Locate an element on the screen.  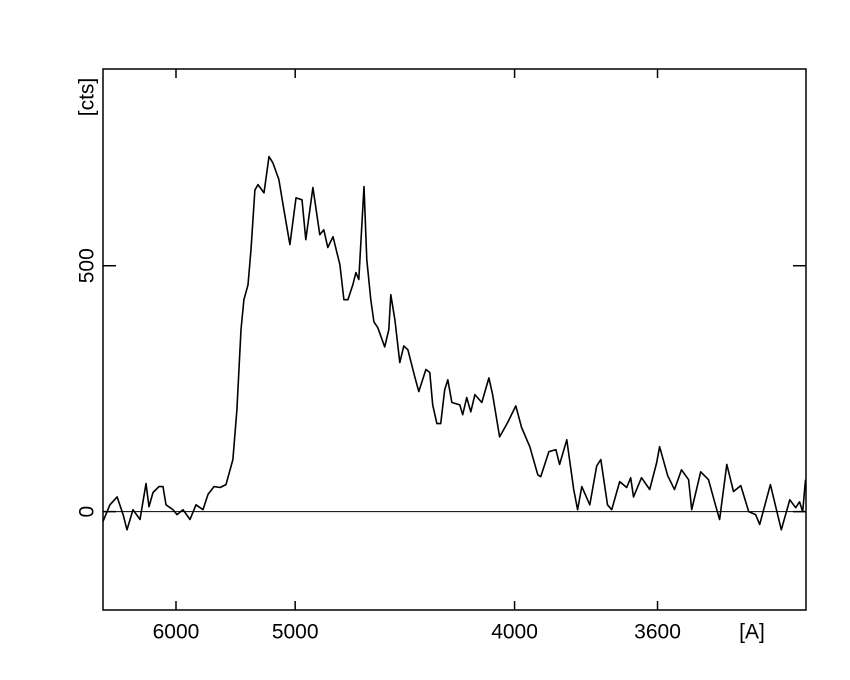
y-tick-label: 500 is located at coordinates (87, 265).